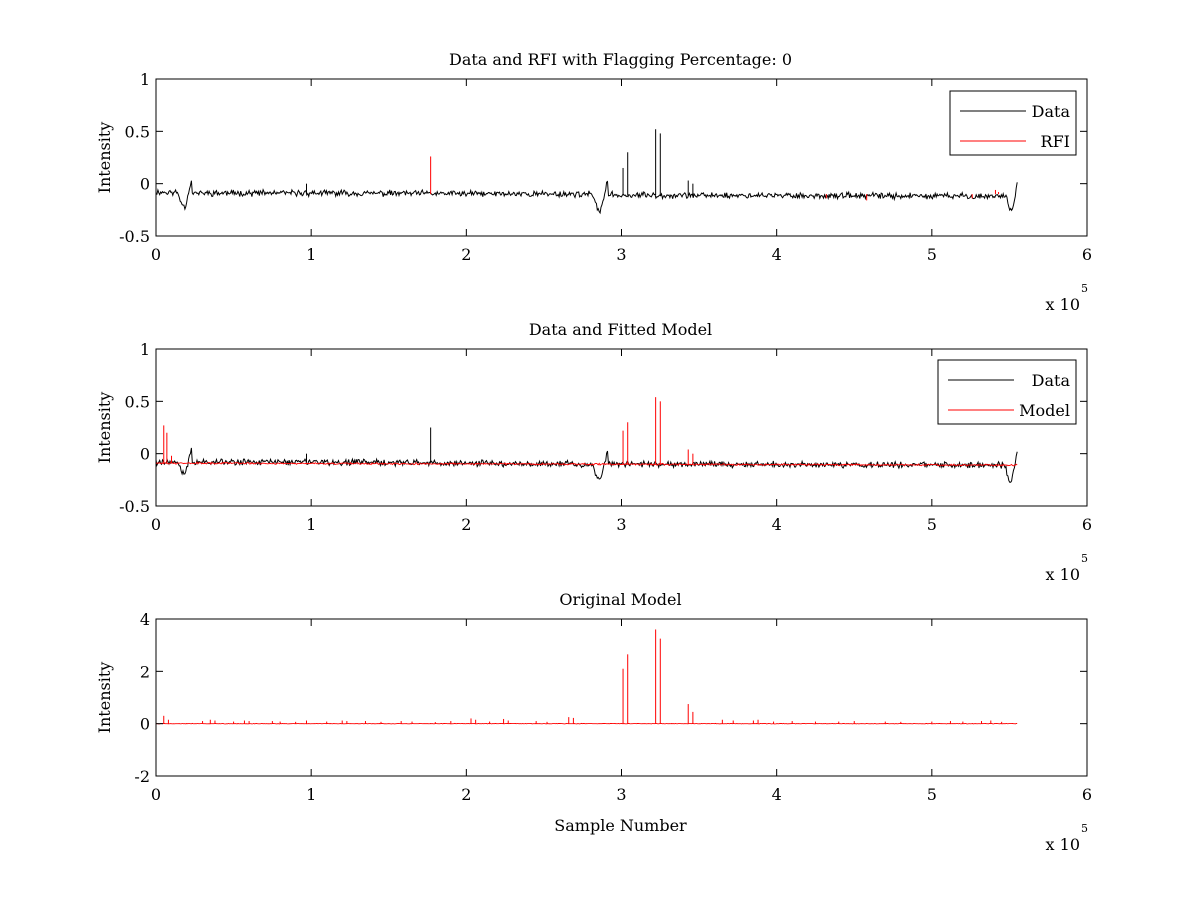 This screenshot has height=900, width=1200. I want to click on y-tick-label: -2, so click(142, 776).